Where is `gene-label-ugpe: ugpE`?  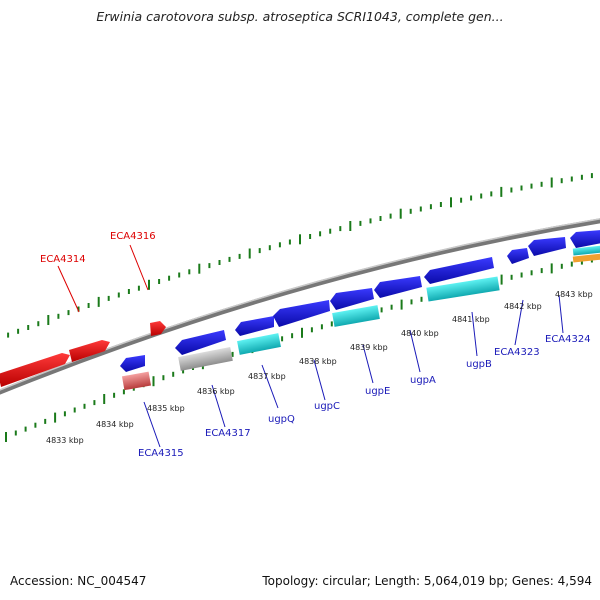 gene-label-ugpe: ugpE is located at coordinates (377, 391).